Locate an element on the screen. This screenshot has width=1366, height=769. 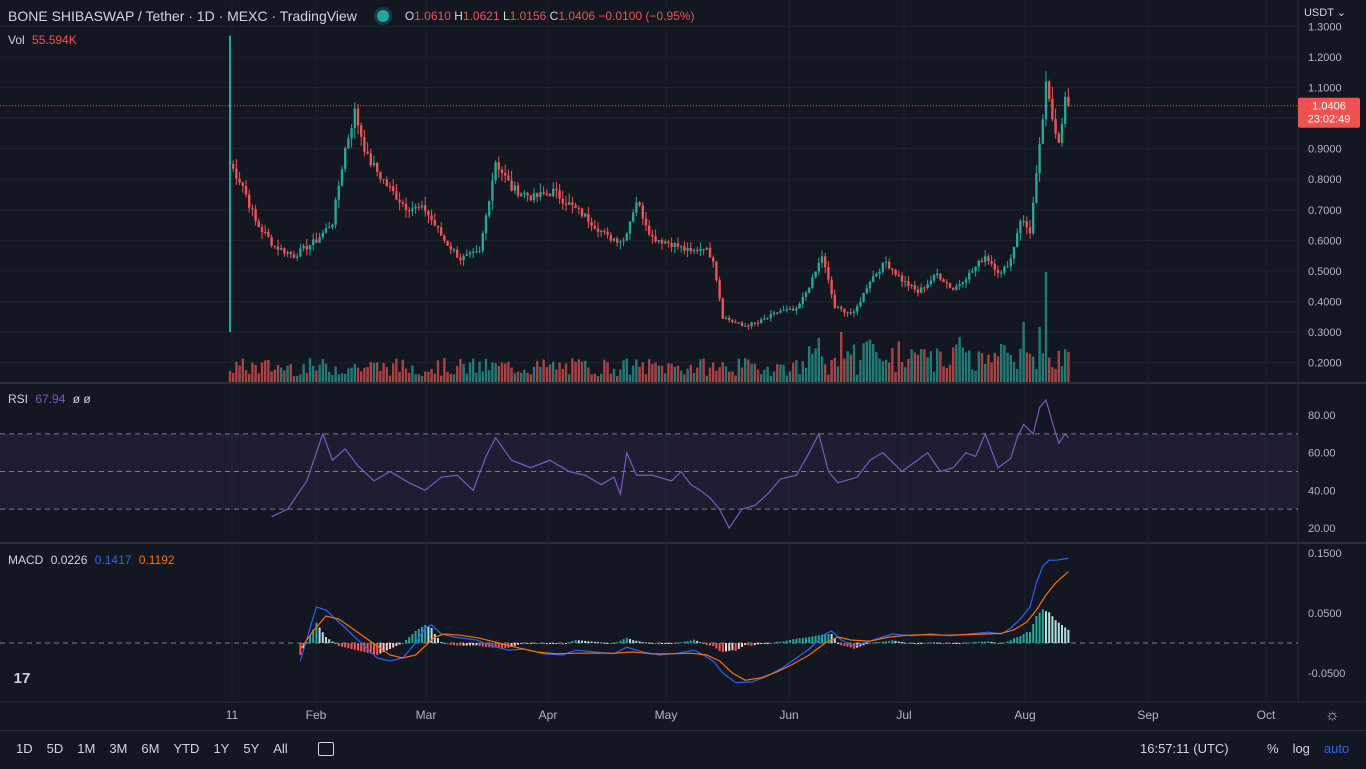
rsi-legend: RSI 67.94 ø ø is located at coordinates (49, 399).